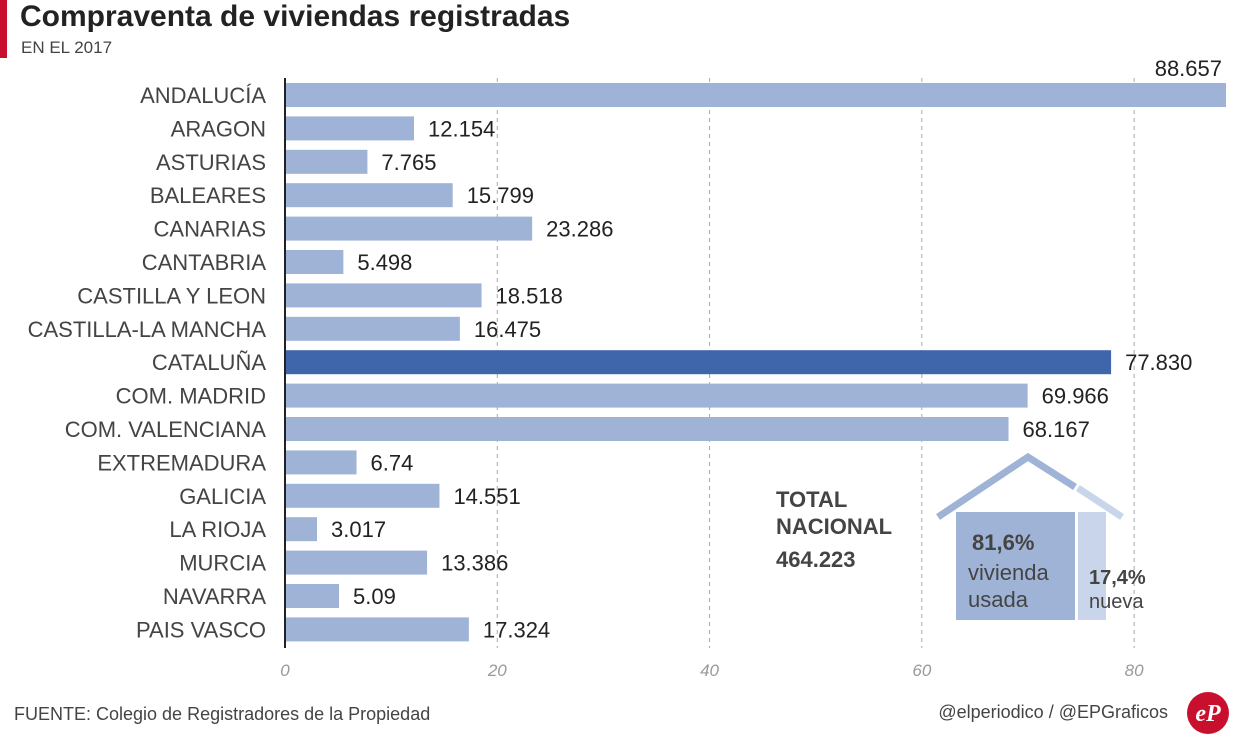  Describe the element at coordinates (579, 229) in the screenshot. I see `value-label: 23.286` at that location.